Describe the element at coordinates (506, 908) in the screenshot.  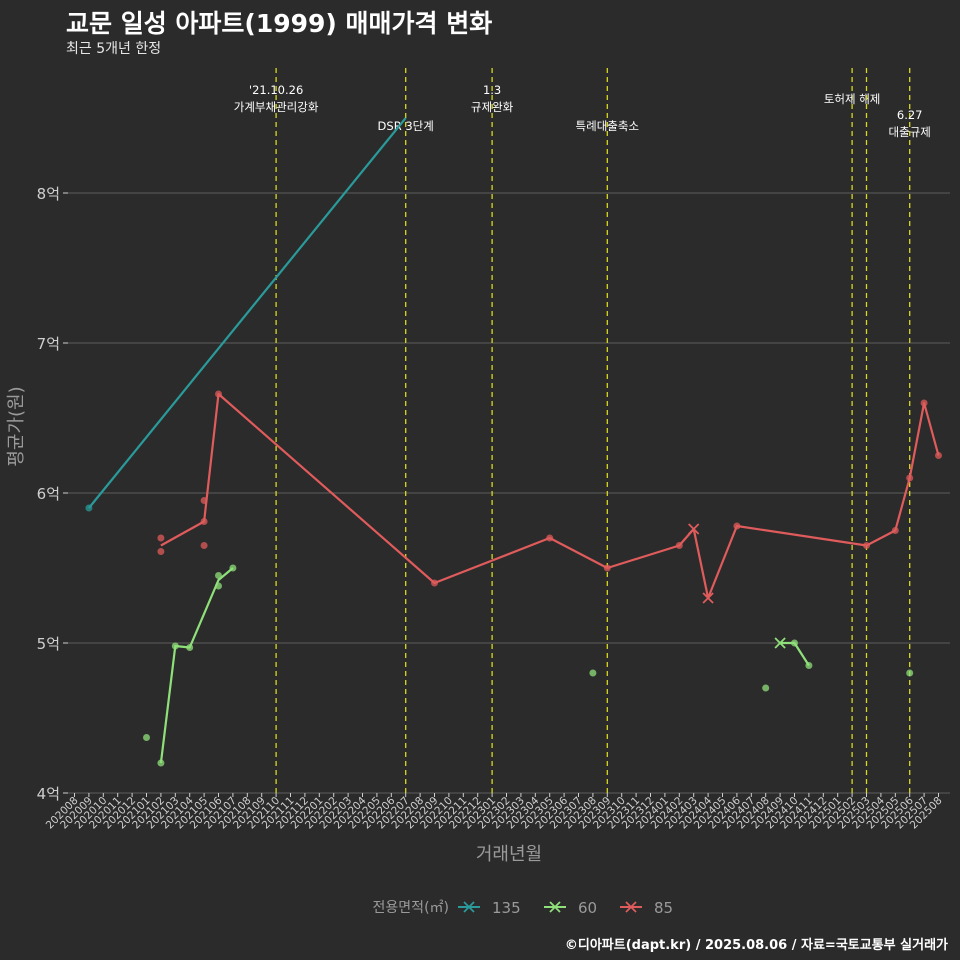
I see `legend-label-135: 135` at that location.